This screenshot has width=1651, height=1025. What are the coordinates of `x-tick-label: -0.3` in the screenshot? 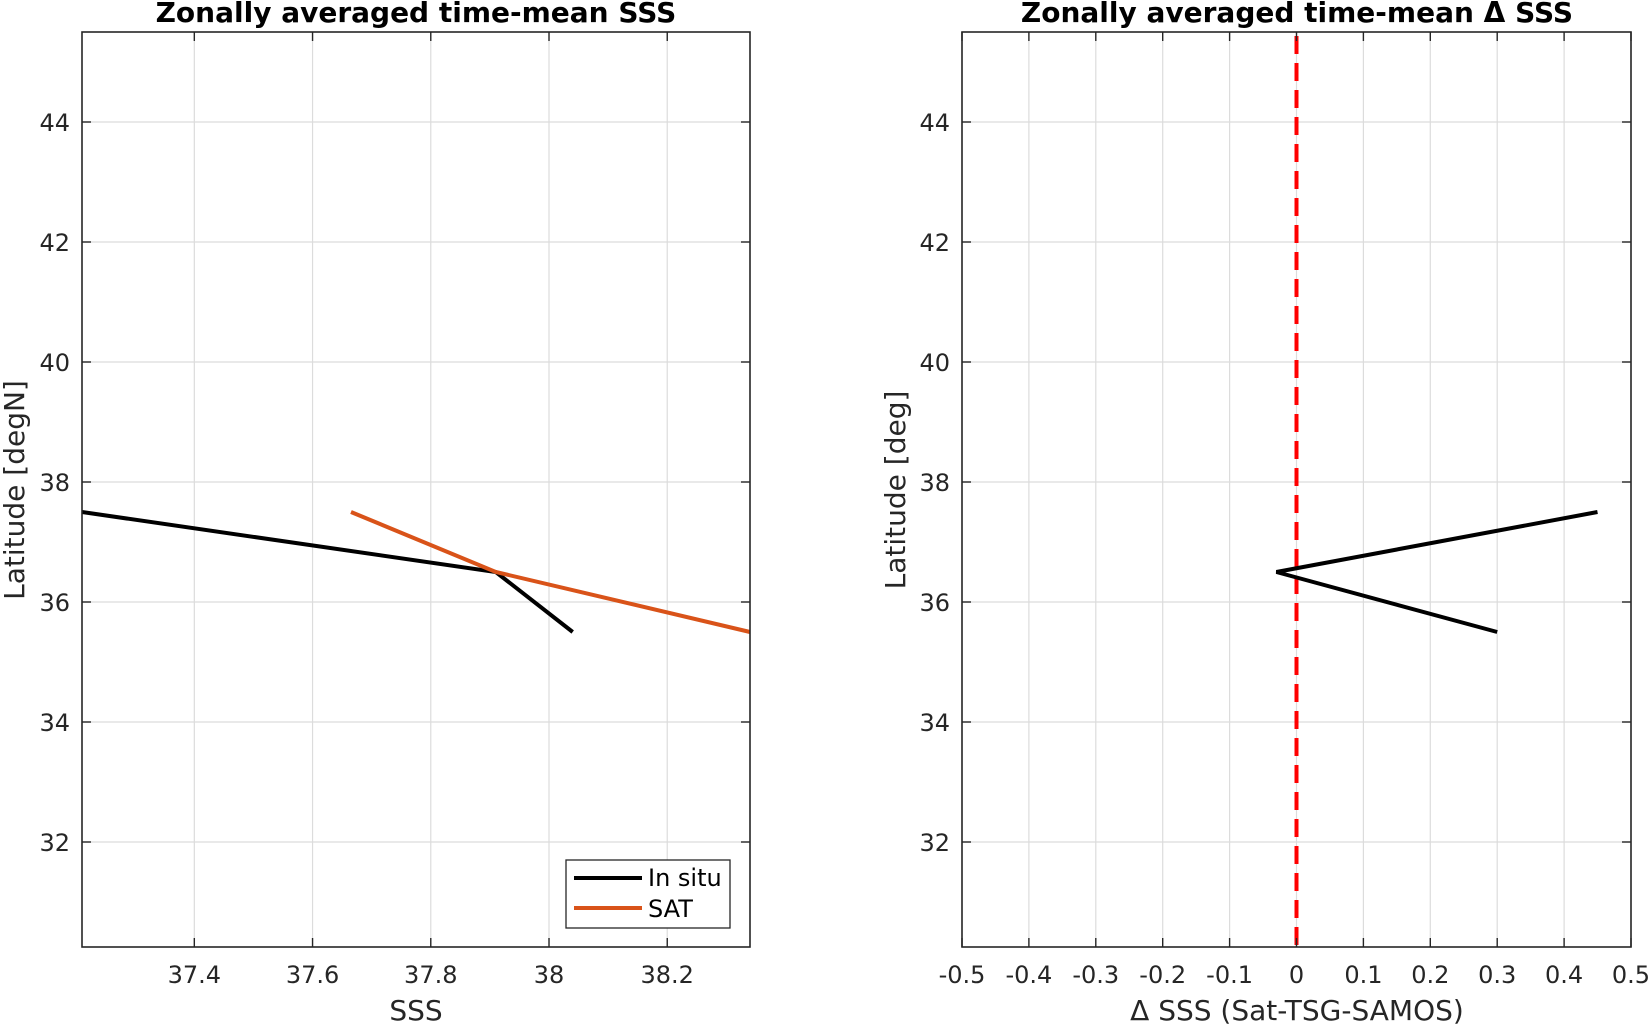 It's located at (1095, 975).